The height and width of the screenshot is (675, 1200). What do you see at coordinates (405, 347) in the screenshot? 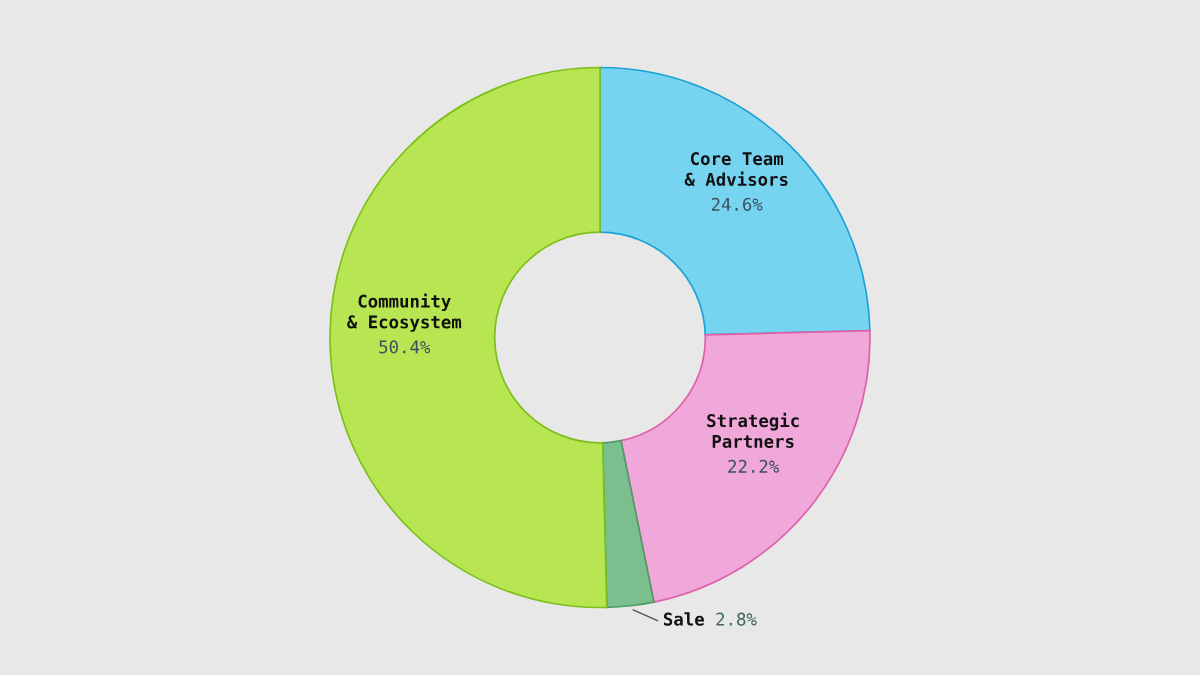
I see `data-label: 50.4%` at bounding box center [405, 347].